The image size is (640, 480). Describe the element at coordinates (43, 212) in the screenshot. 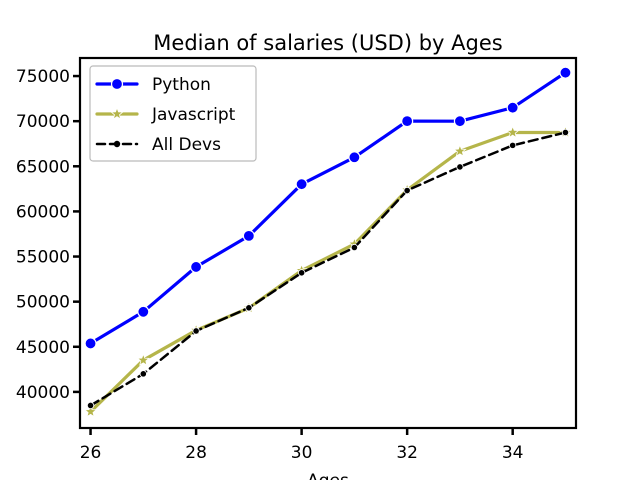

I see `y-tick-label: 60000` at that location.